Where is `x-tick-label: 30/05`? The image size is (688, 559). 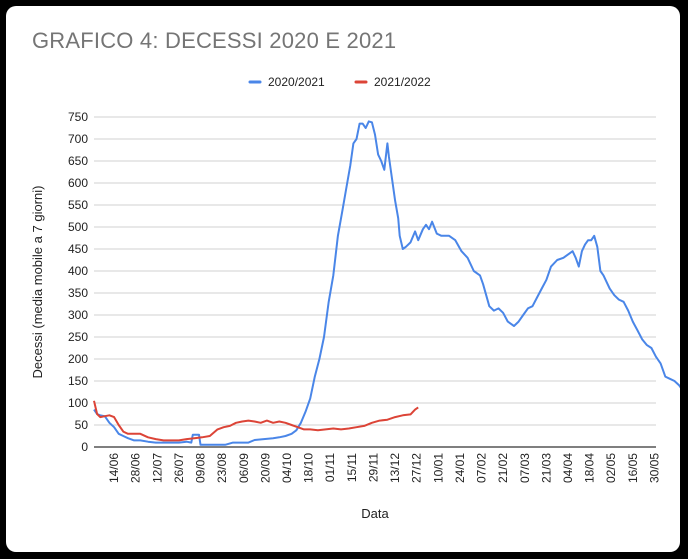
x-tick-label: 30/05 is located at coordinates (654, 468).